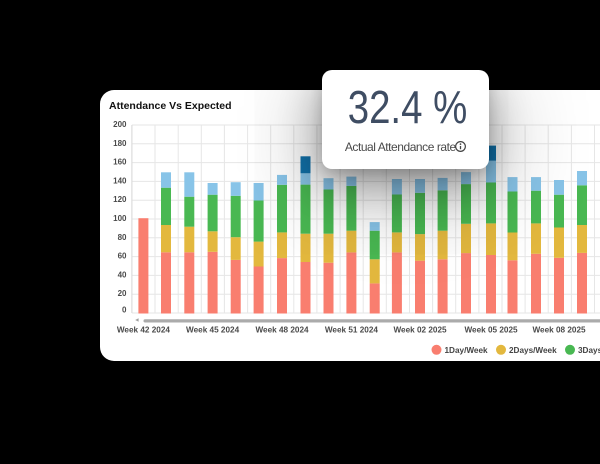 The height and width of the screenshot is (464, 600). I want to click on svg-text: 200, so click(120, 124).